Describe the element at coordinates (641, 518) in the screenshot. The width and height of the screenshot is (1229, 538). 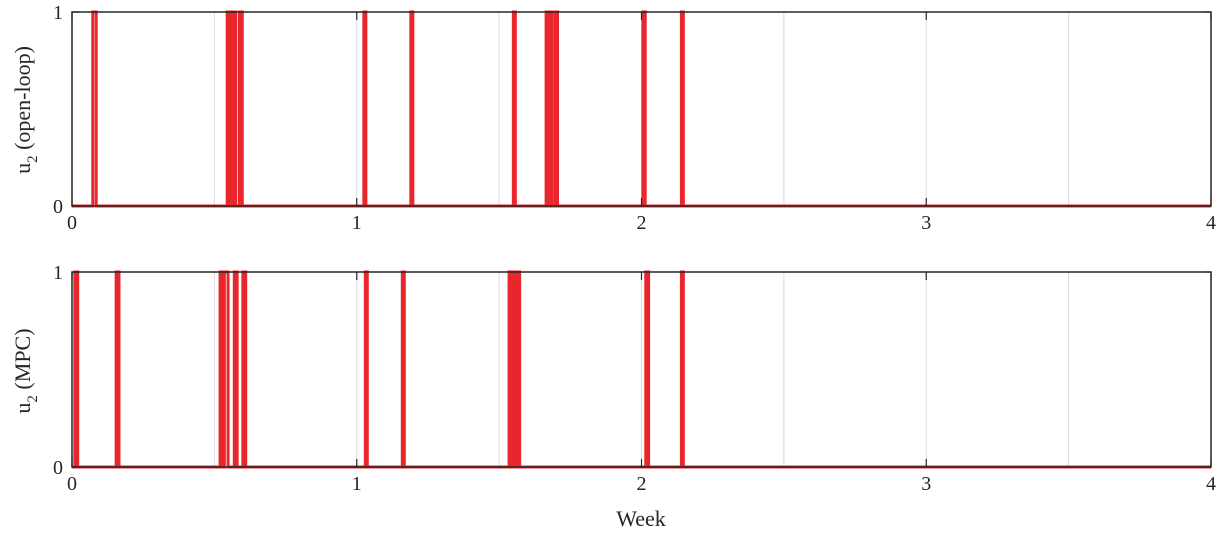
I see `x-axis-label: Week` at that location.